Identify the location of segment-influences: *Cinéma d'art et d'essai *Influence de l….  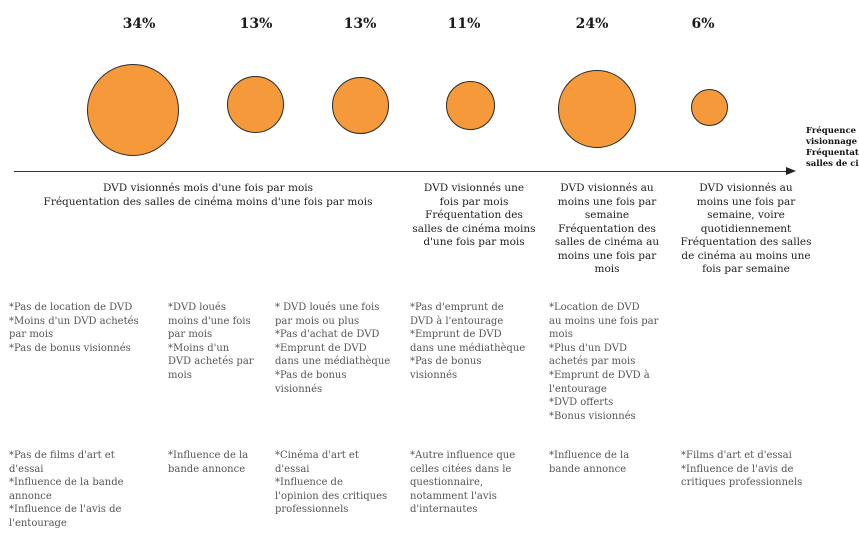
(339, 483).